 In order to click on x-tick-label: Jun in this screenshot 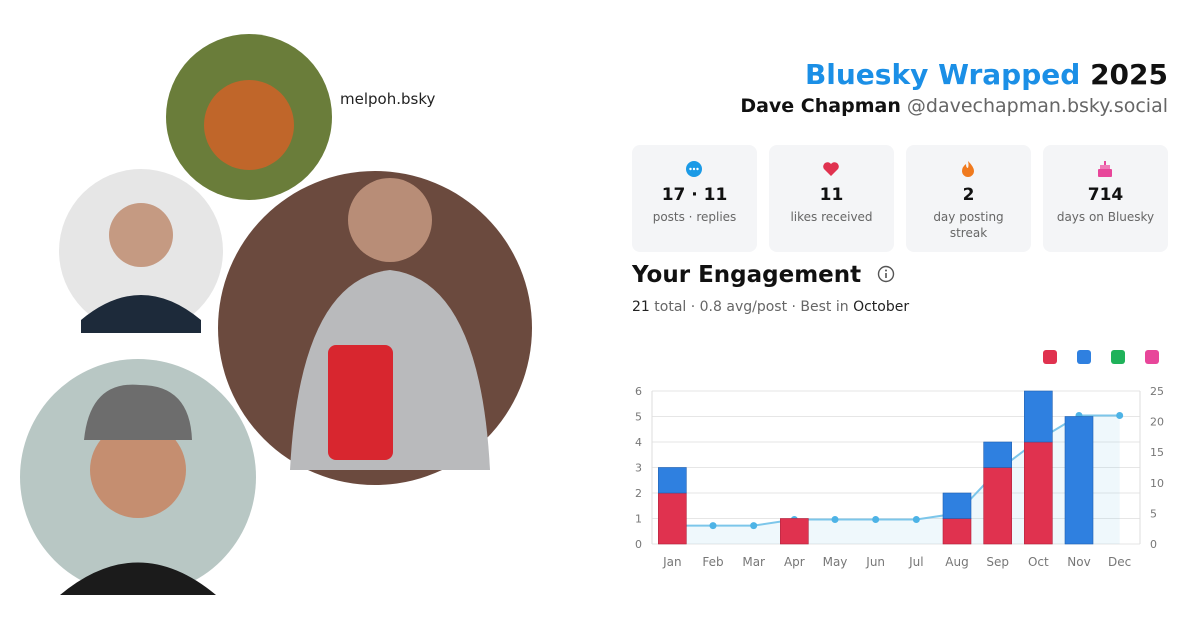, I will do `click(875, 562)`.